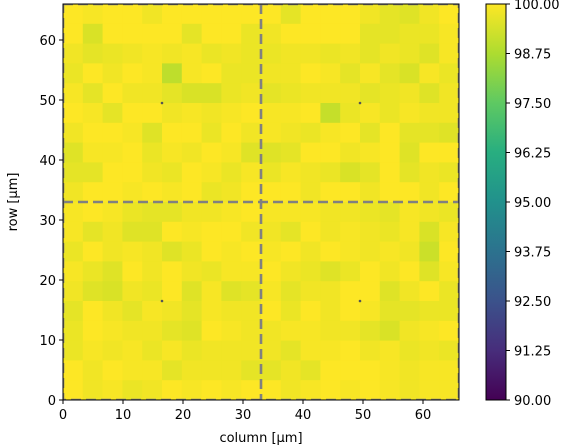  What do you see at coordinates (245, 411) in the screenshot?
I see `x-axis-ticks: 0 10 20 30 40 50 60` at bounding box center [245, 411].